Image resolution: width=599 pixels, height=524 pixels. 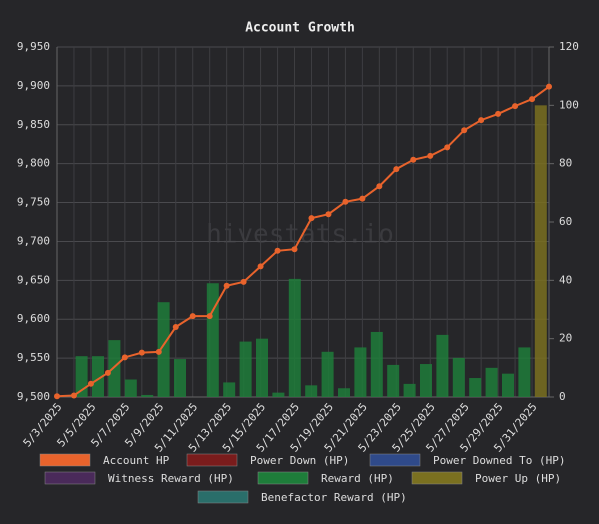 I want to click on legend-label: Account HP, so click(x=136, y=460).